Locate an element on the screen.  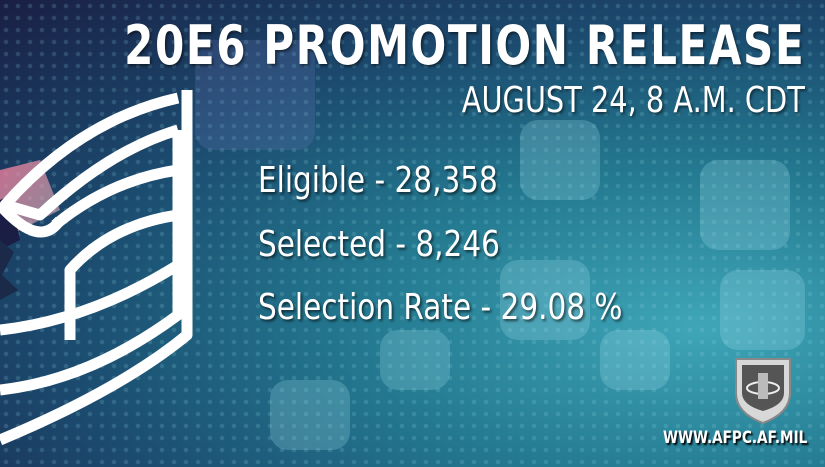
afpc-shield-logo-icon is located at coordinates (763, 391).